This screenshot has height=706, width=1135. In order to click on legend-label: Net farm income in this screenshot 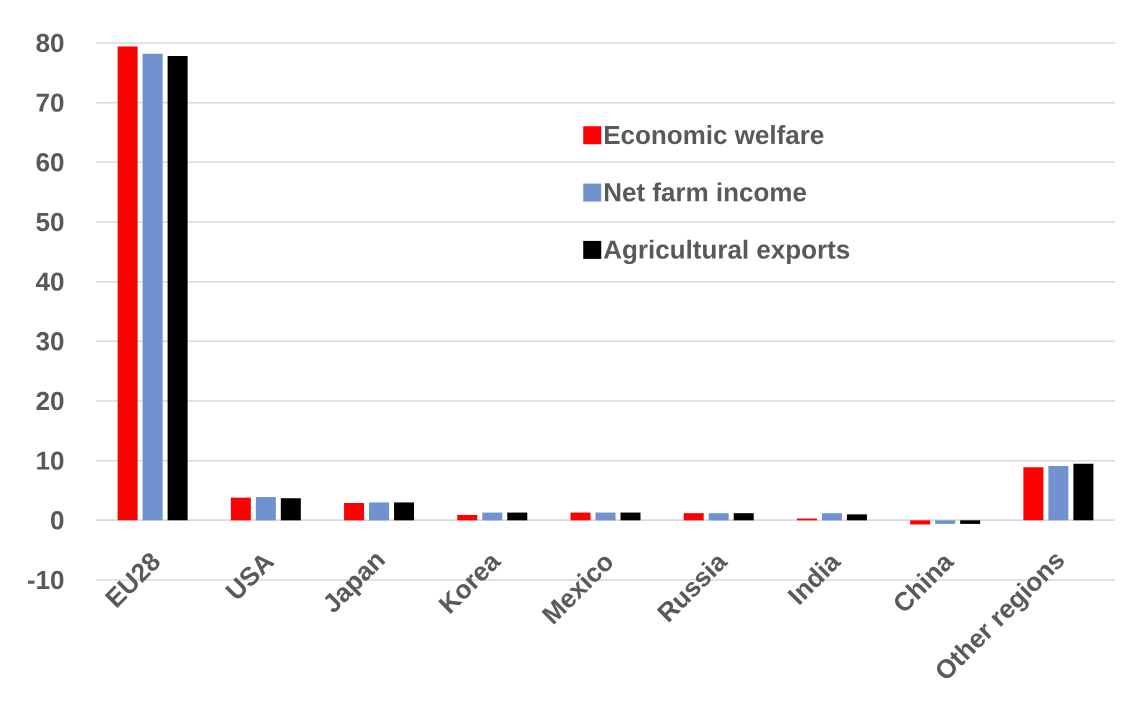, I will do `click(705, 192)`.